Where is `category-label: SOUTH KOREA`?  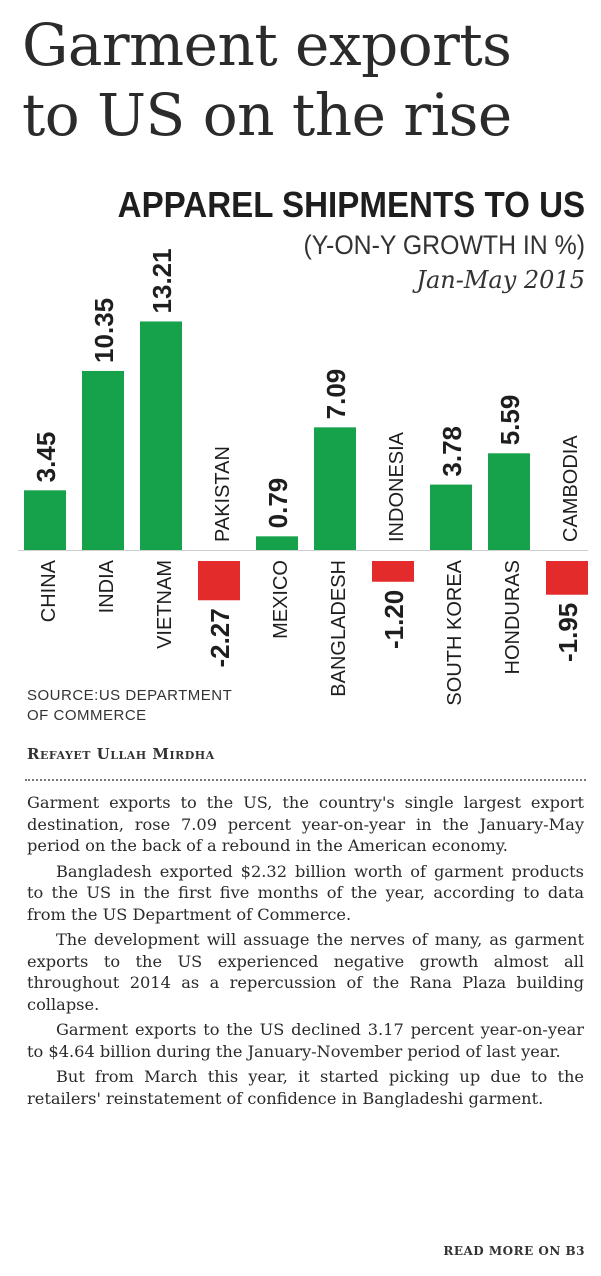 category-label: SOUTH KOREA is located at coordinates (455, 632).